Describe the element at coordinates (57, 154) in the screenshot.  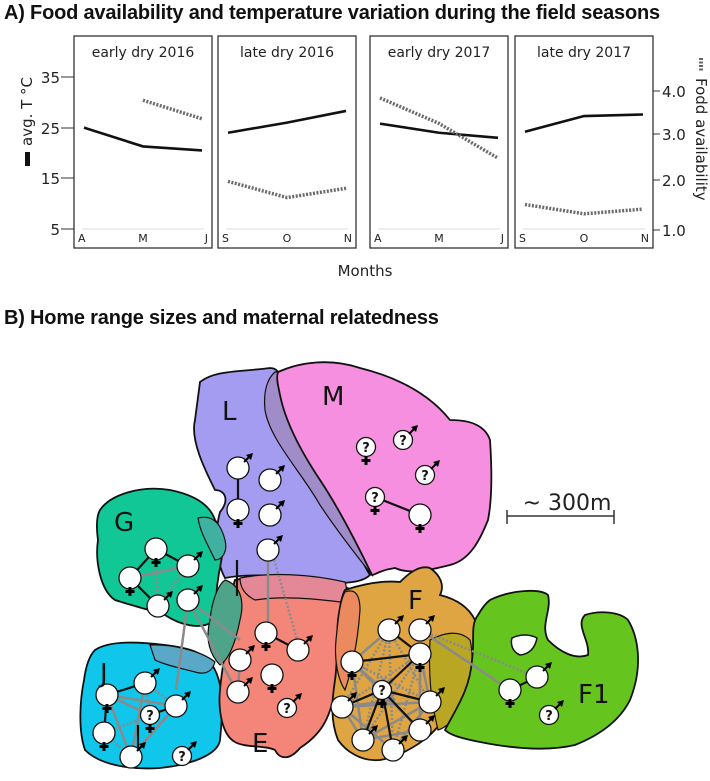
I see `left-axis: 35 25 15 5` at that location.